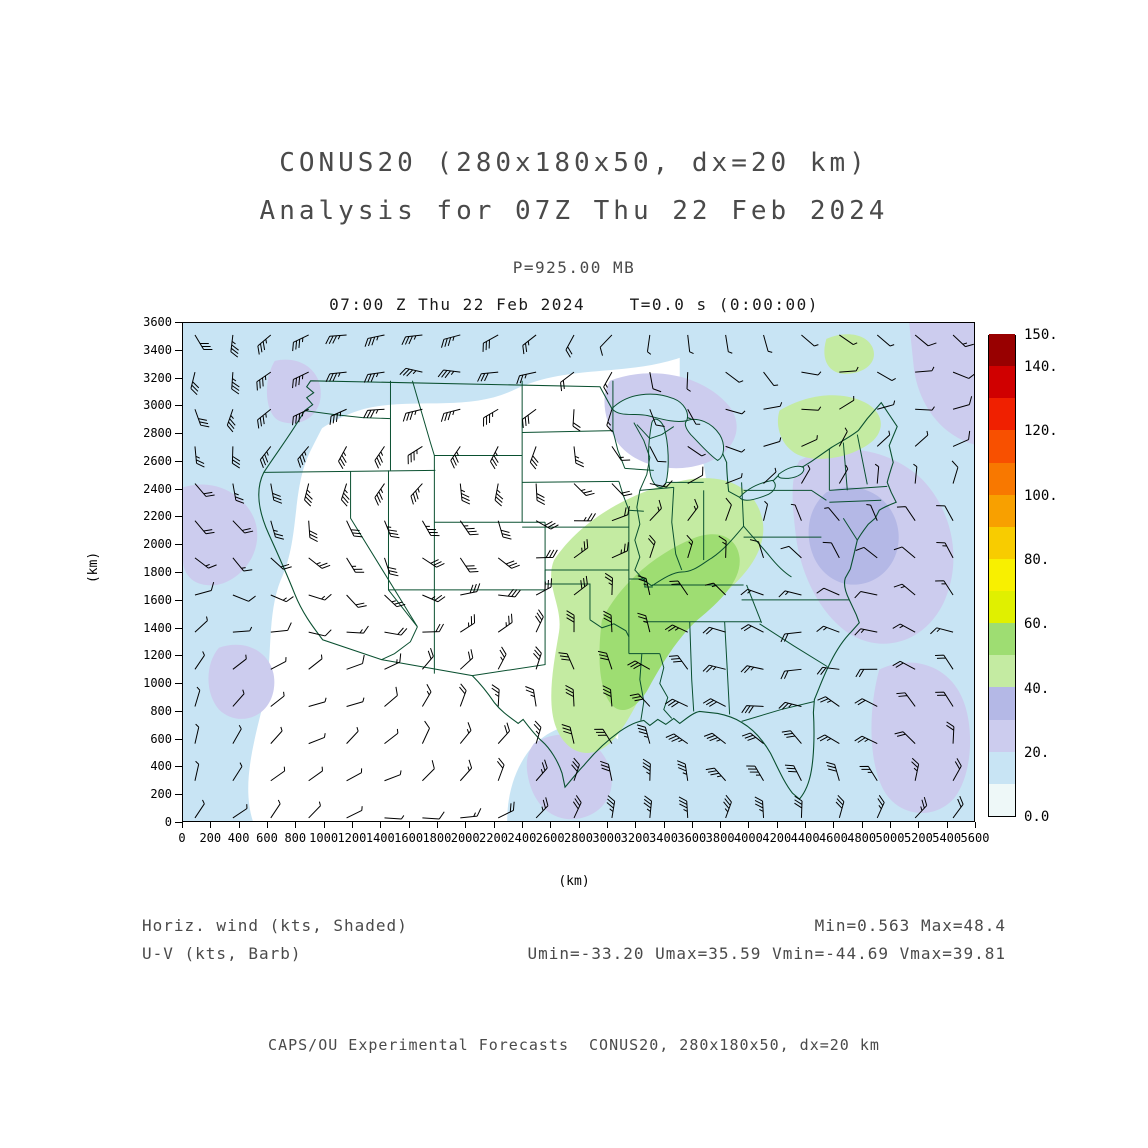 The width and height of the screenshot is (1148, 1148). I want to click on colorbar-tick-label: 100., so click(1041, 495).